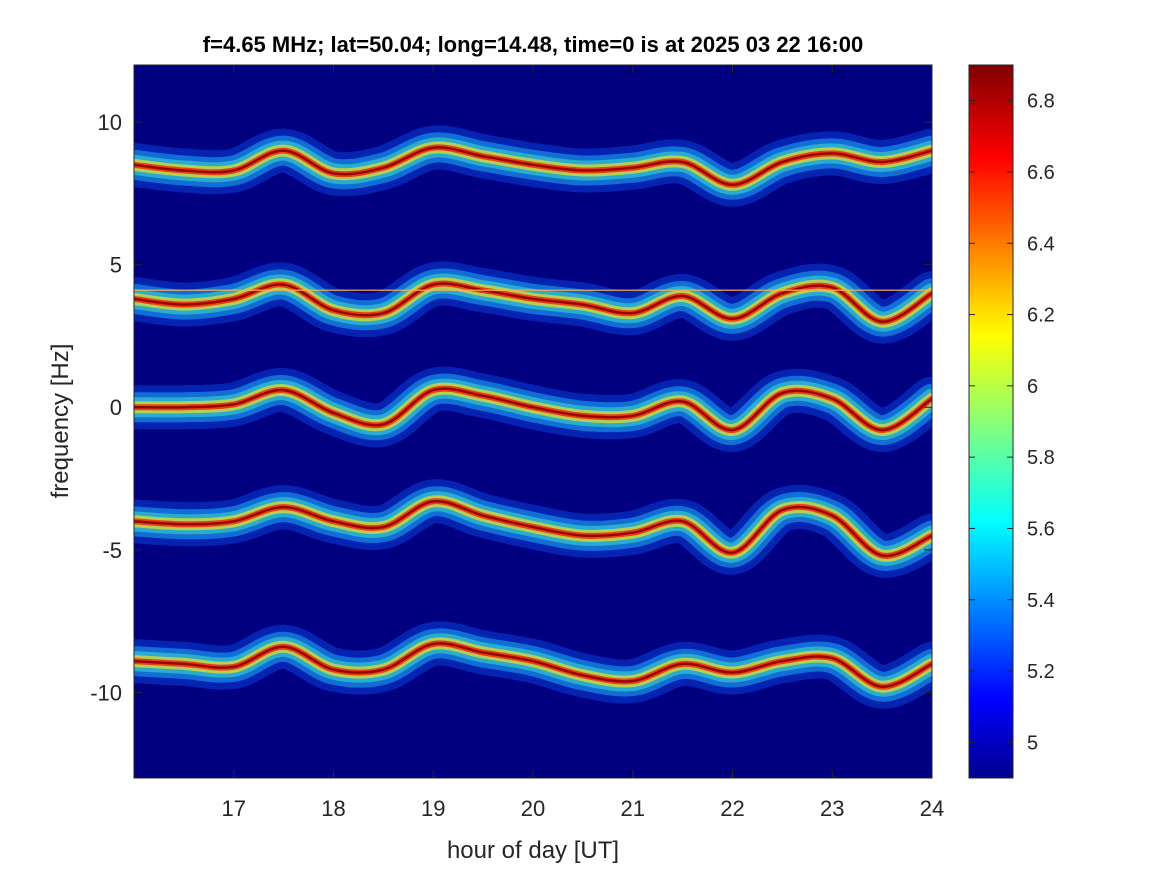 The width and height of the screenshot is (1167, 875). I want to click on x-tick-label: 23, so click(832, 808).